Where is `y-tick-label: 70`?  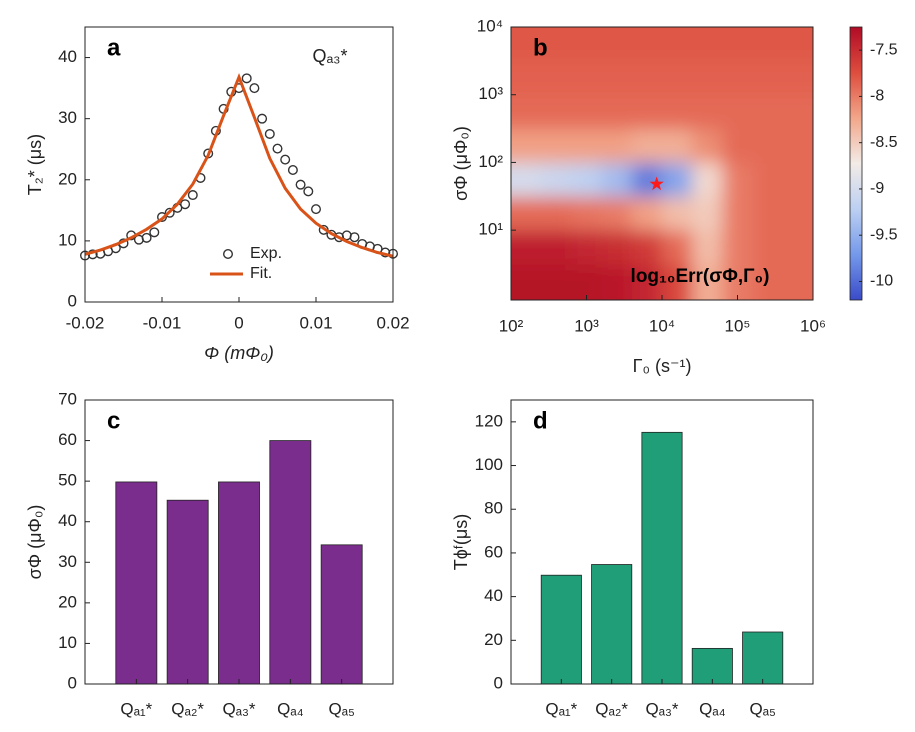
y-tick-label: 70 is located at coordinates (67, 398).